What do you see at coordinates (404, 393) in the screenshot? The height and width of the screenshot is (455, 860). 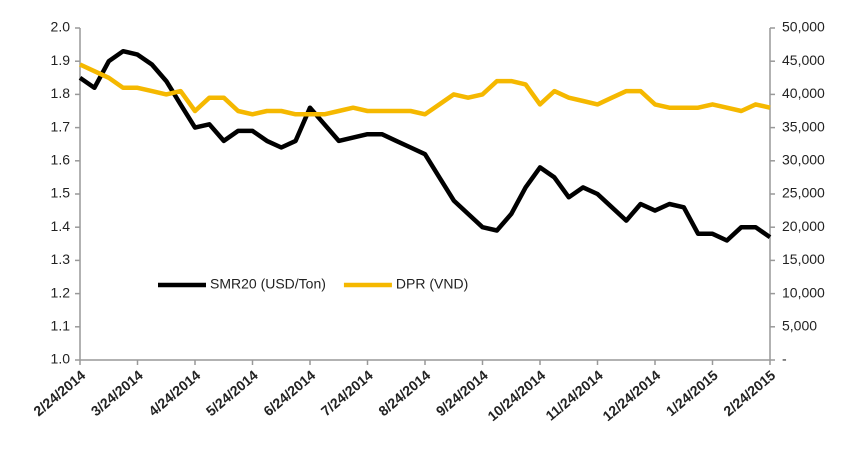 I see `x-tick-label: 8/24/2014` at bounding box center [404, 393].